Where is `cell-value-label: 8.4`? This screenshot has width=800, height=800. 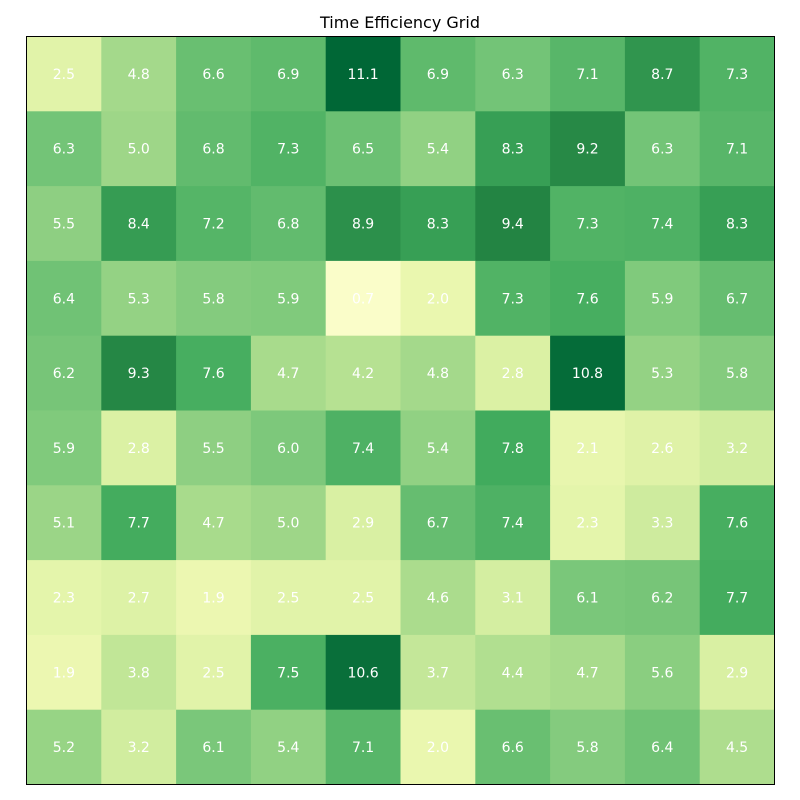 cell-value-label: 8.4 is located at coordinates (139, 225).